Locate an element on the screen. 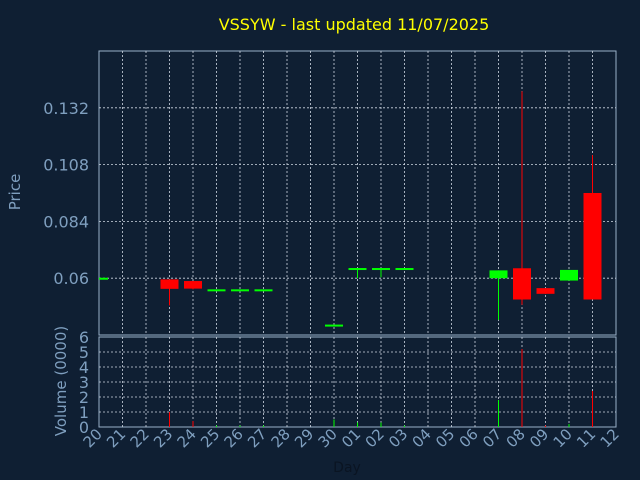  price-tick-label: 0.06 is located at coordinates (71, 278).